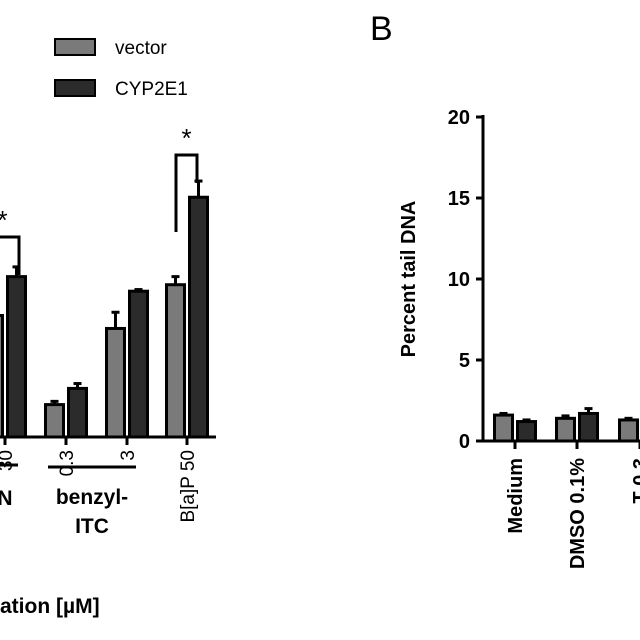 Image resolution: width=640 pixels, height=640 pixels. Describe the element at coordinates (186, 192) in the screenshot. I see `significance-bracket-bap50` at that location.